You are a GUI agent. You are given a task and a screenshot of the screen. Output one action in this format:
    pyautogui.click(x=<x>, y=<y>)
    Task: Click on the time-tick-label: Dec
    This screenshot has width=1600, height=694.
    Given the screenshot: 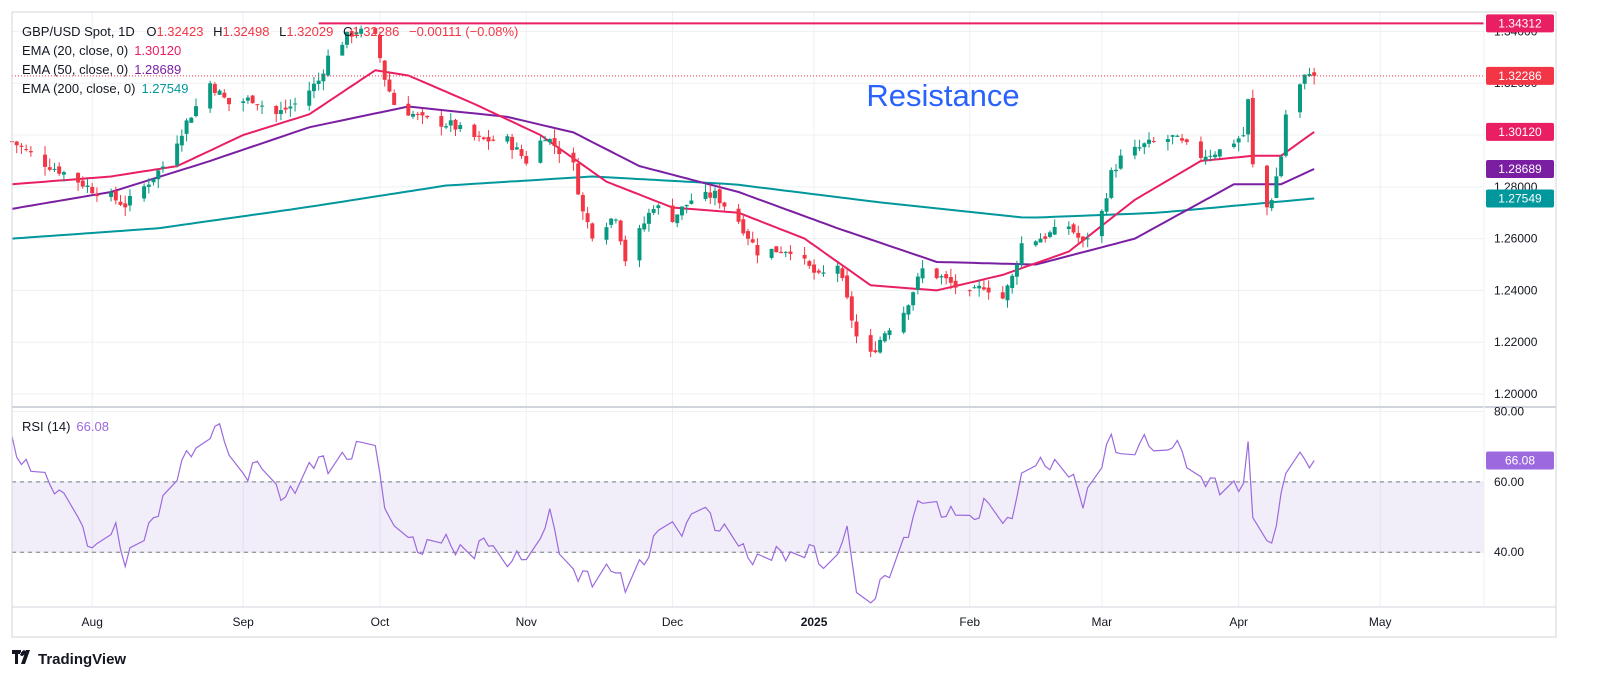 What is the action you would take?
    pyautogui.click(x=672, y=622)
    